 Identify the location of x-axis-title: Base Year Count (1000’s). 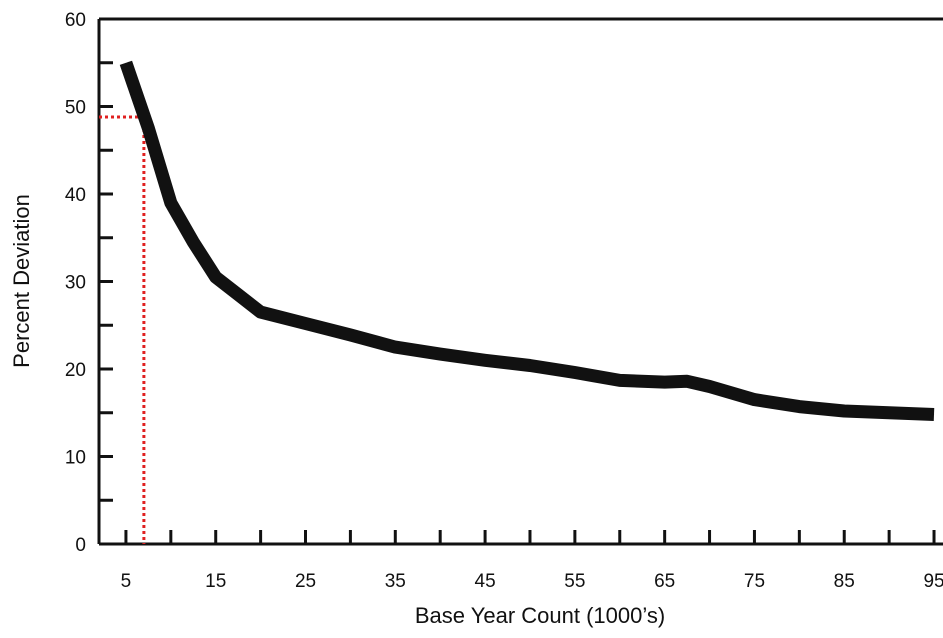
(540, 615).